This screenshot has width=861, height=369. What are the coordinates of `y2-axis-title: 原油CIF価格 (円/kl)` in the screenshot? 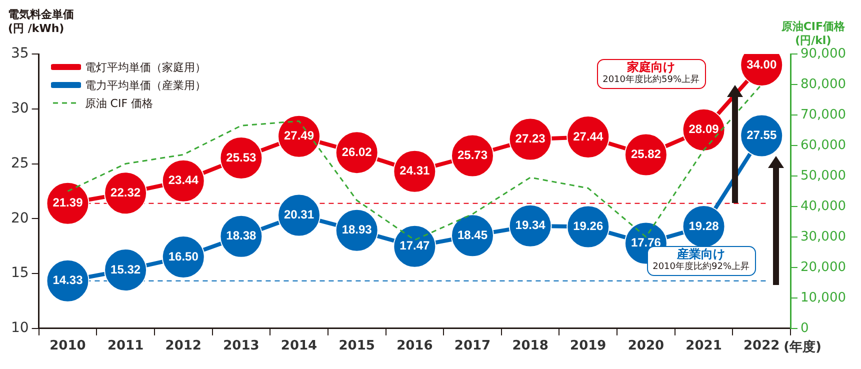 It's located at (813, 34).